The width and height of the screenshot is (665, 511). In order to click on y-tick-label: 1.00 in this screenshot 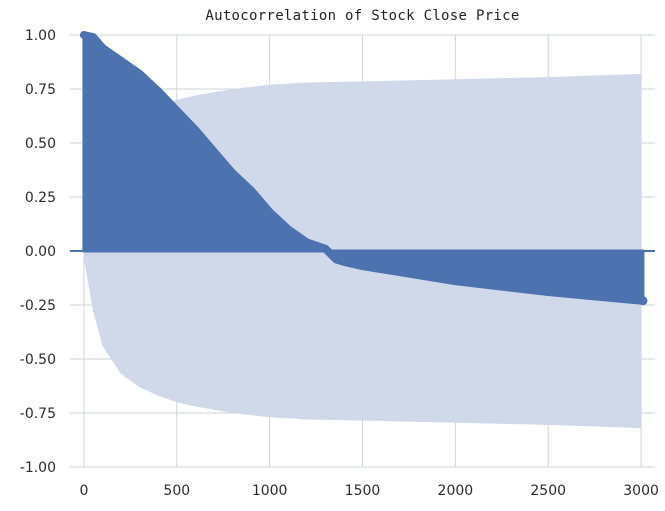, I will do `click(40, 36)`.